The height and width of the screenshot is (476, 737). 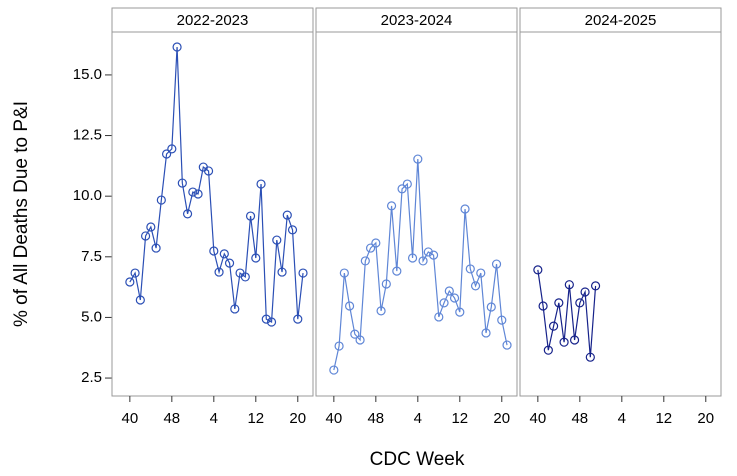 I want to click on y-tick-label: 5.0, so click(x=91, y=316).